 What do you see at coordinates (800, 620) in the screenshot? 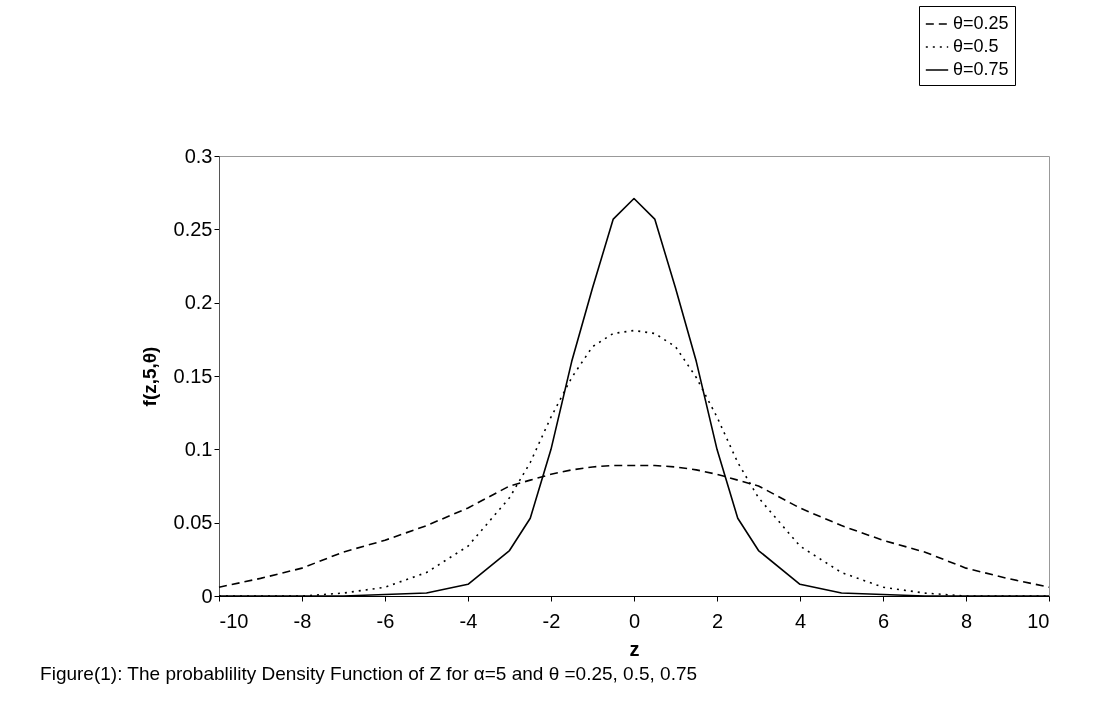
I see `x-tick-label: 4` at bounding box center [800, 620].